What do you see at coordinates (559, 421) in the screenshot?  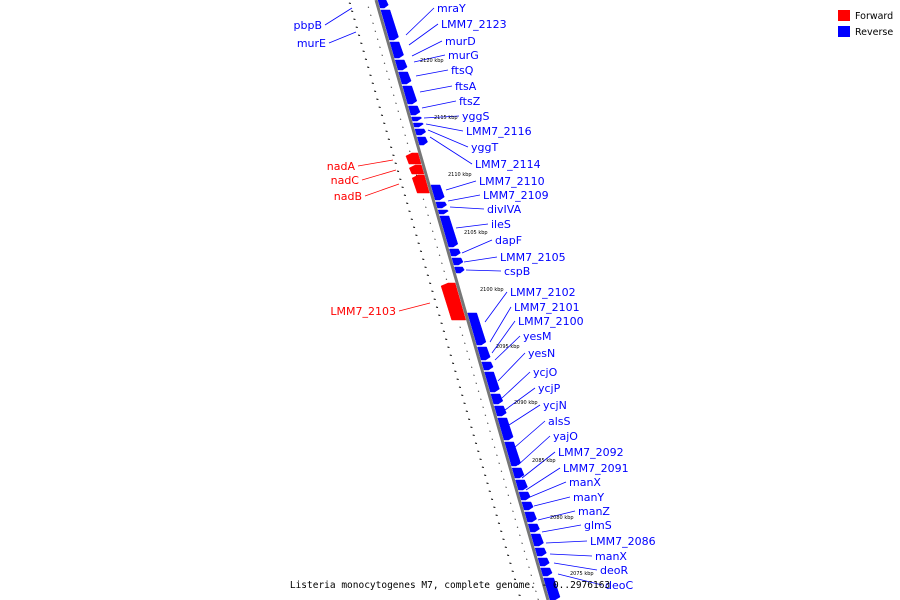 I see `gene-label: alsS` at bounding box center [559, 421].